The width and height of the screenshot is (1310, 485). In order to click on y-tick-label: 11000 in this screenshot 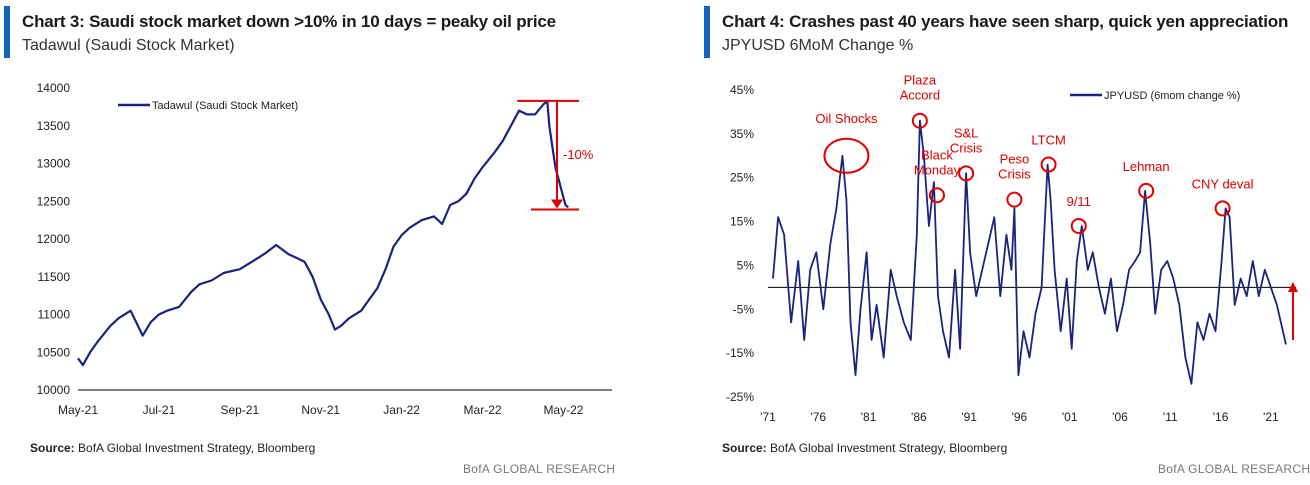, I will do `click(54, 315)`.